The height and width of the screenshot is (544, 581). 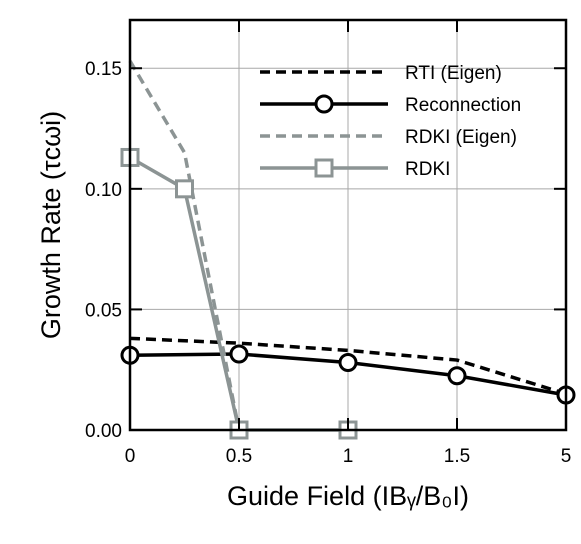 What do you see at coordinates (51, 225) in the screenshot?
I see `y-axis-title: Growth Rate (τcωi)` at bounding box center [51, 225].